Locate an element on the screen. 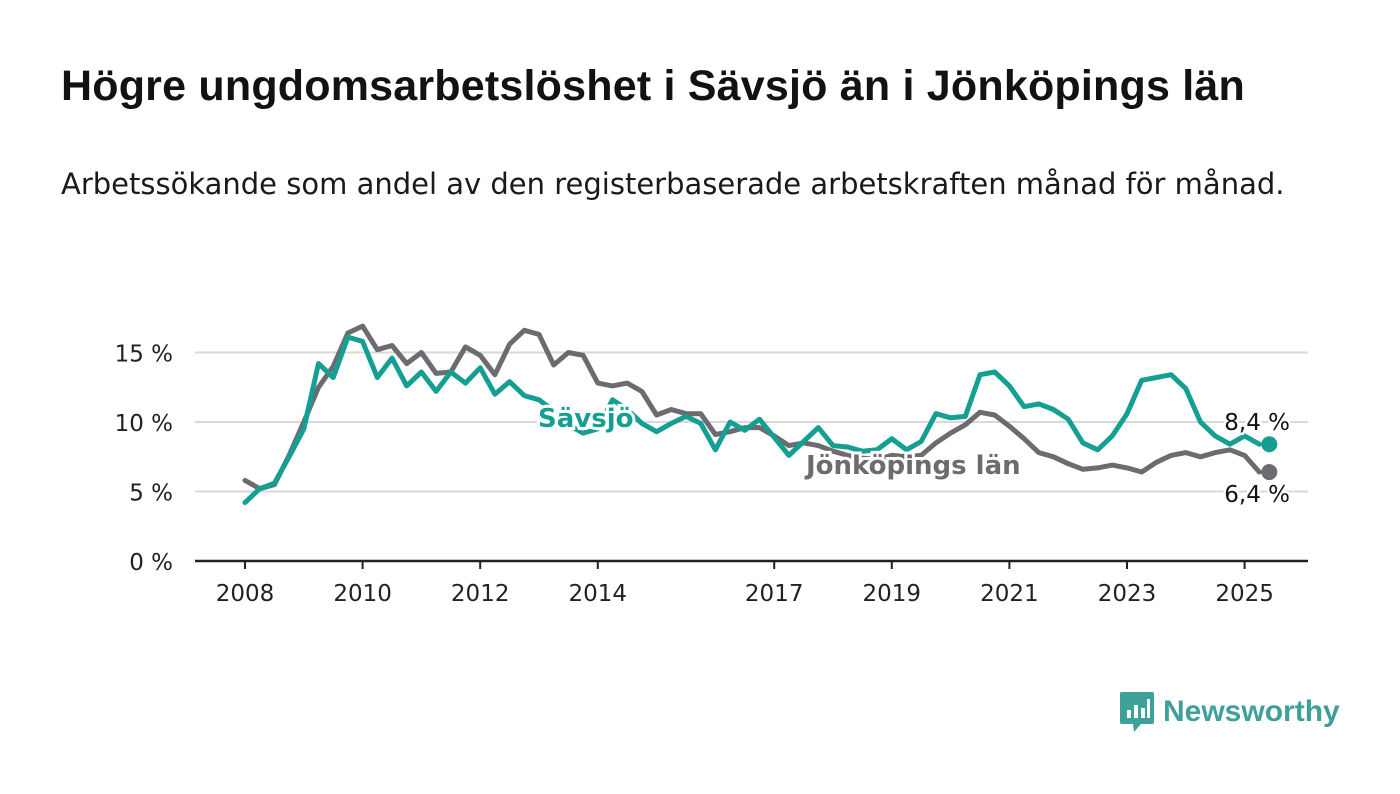 The height and width of the screenshot is (794, 1400). y-tick-label: 0 % is located at coordinates (151, 563).